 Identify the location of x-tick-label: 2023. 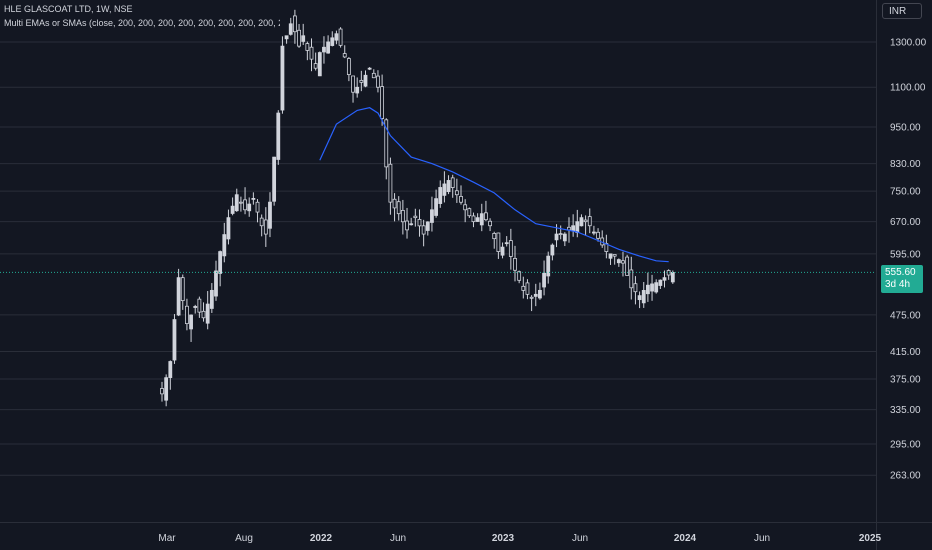
(503, 538).